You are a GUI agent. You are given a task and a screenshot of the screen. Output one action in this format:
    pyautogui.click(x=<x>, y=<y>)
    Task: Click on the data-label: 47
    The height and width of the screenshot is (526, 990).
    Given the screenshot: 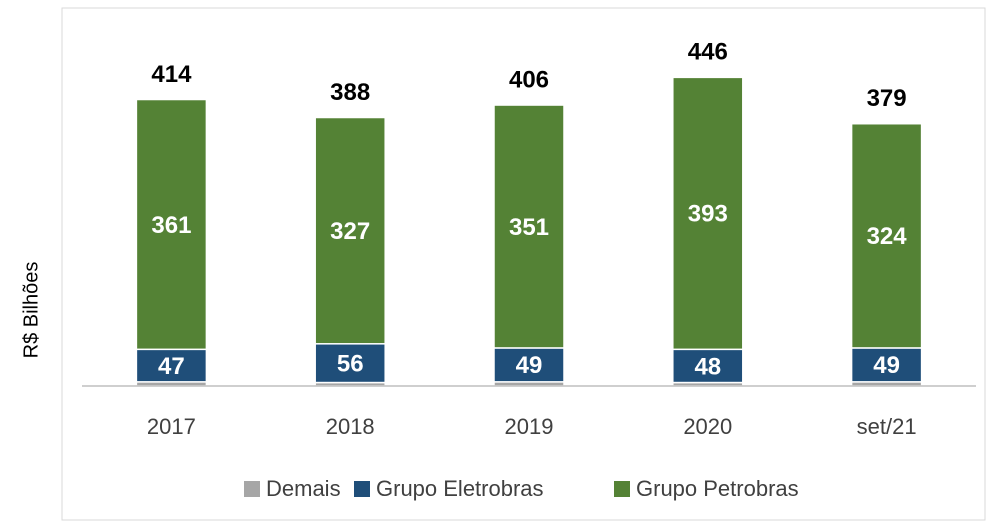 What is the action you would take?
    pyautogui.click(x=171, y=366)
    